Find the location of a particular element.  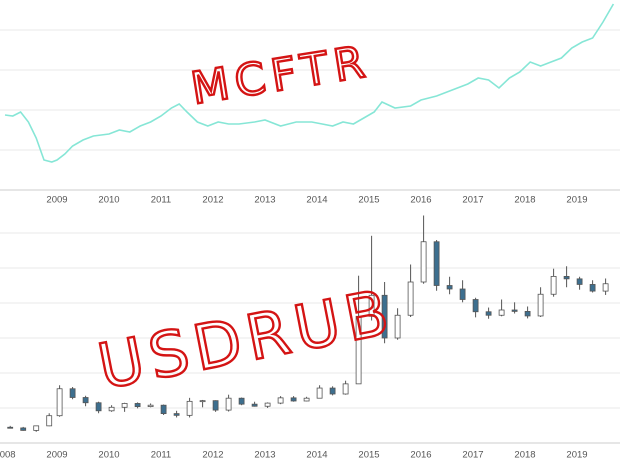

x-tick-label: 2008 is located at coordinates (8, 455).